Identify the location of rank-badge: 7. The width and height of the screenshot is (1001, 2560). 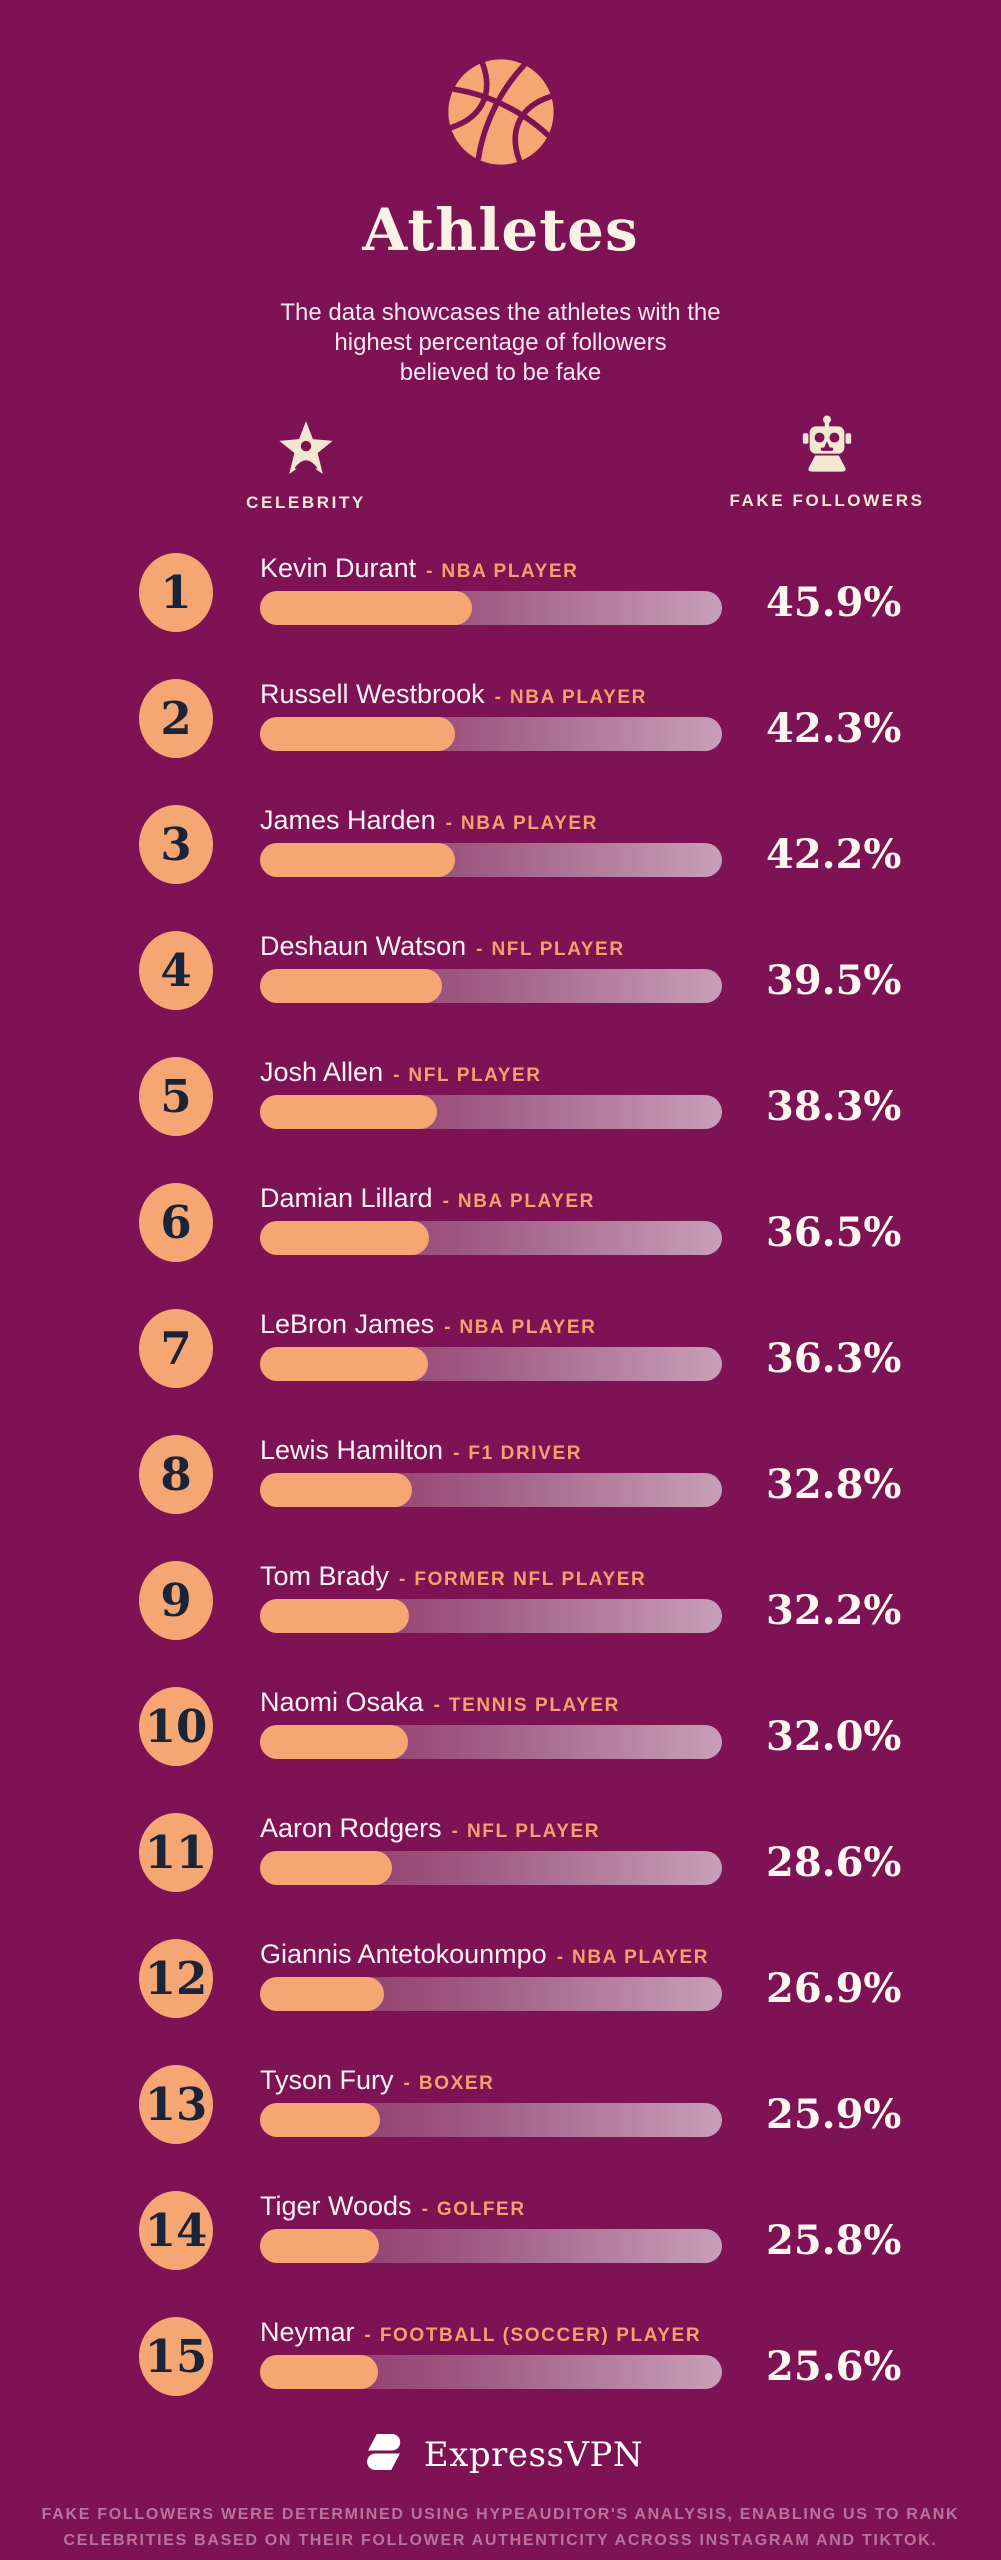
(176, 1348).